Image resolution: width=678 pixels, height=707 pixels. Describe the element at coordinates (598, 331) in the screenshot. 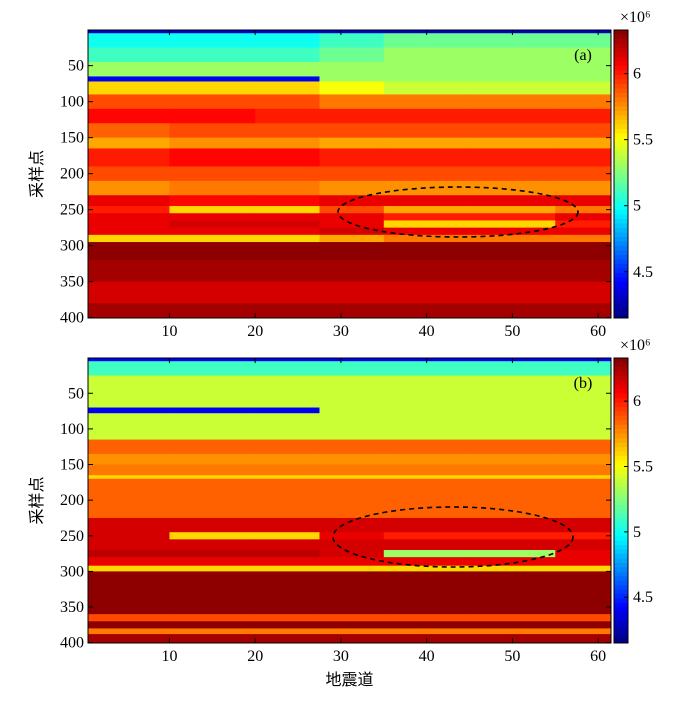

I see `x-tick-label: 60` at that location.